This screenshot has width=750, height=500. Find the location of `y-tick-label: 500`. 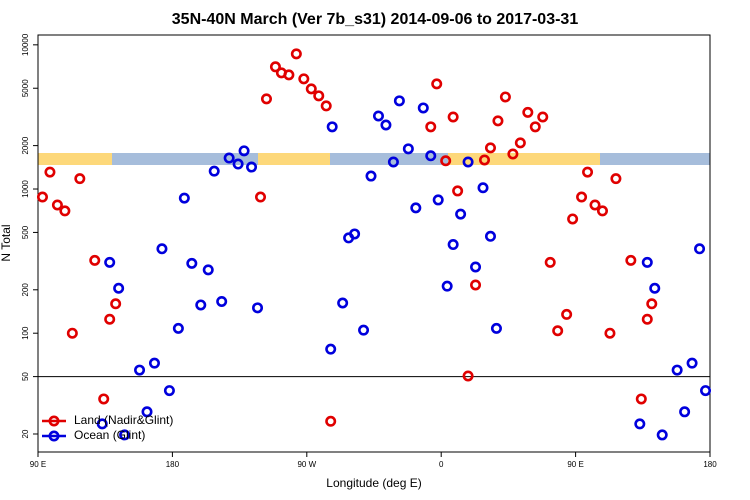

y-tick-label: 500 is located at coordinates (25, 232).